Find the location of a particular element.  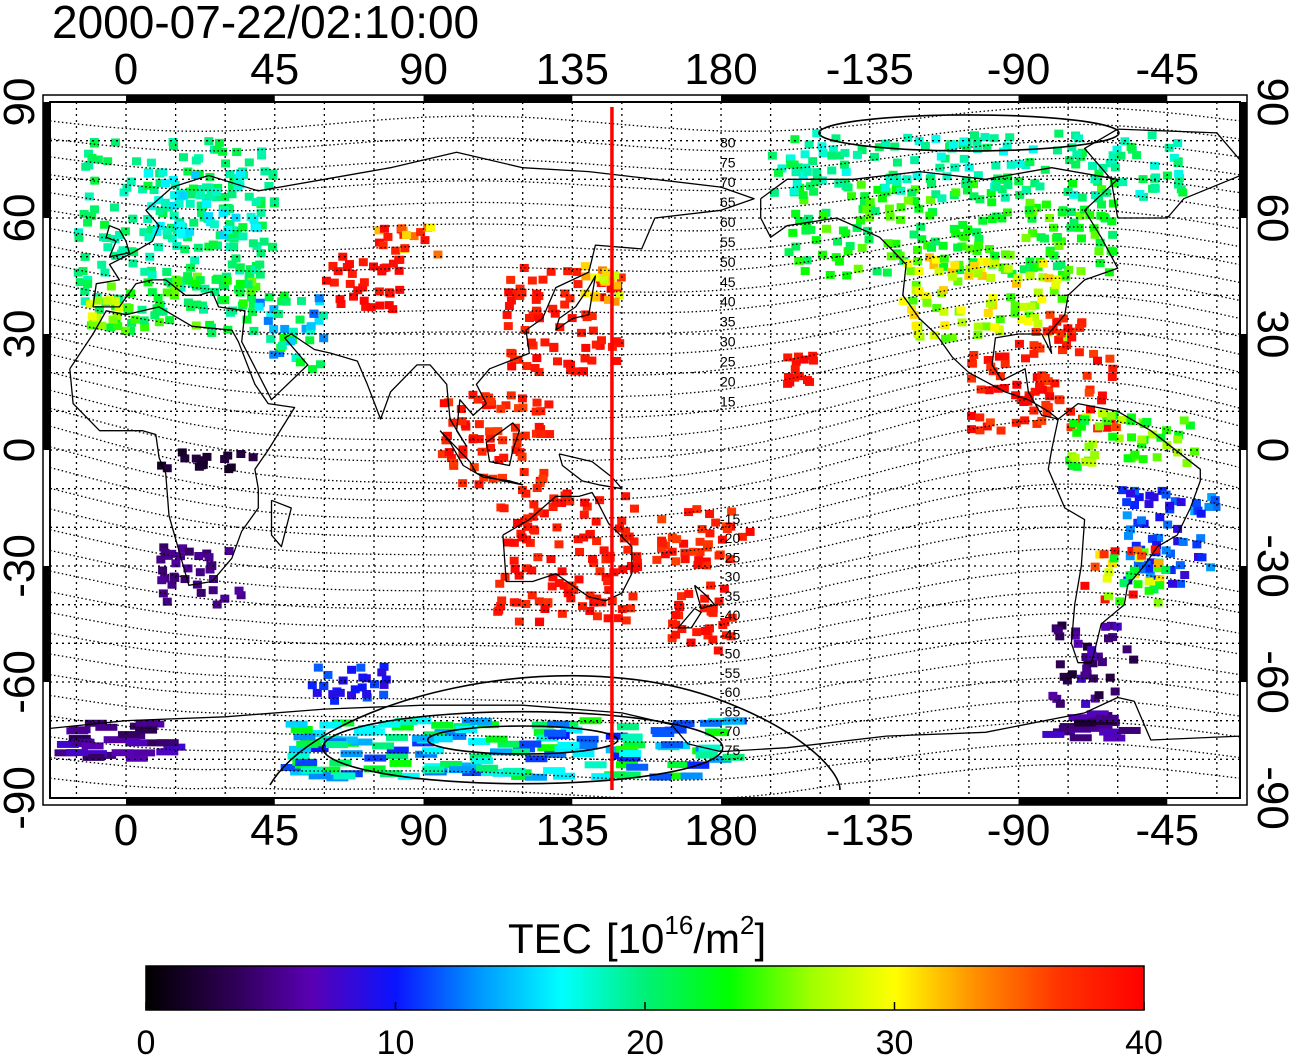

magnetic-contour-label: -70 is located at coordinates (730, 731).